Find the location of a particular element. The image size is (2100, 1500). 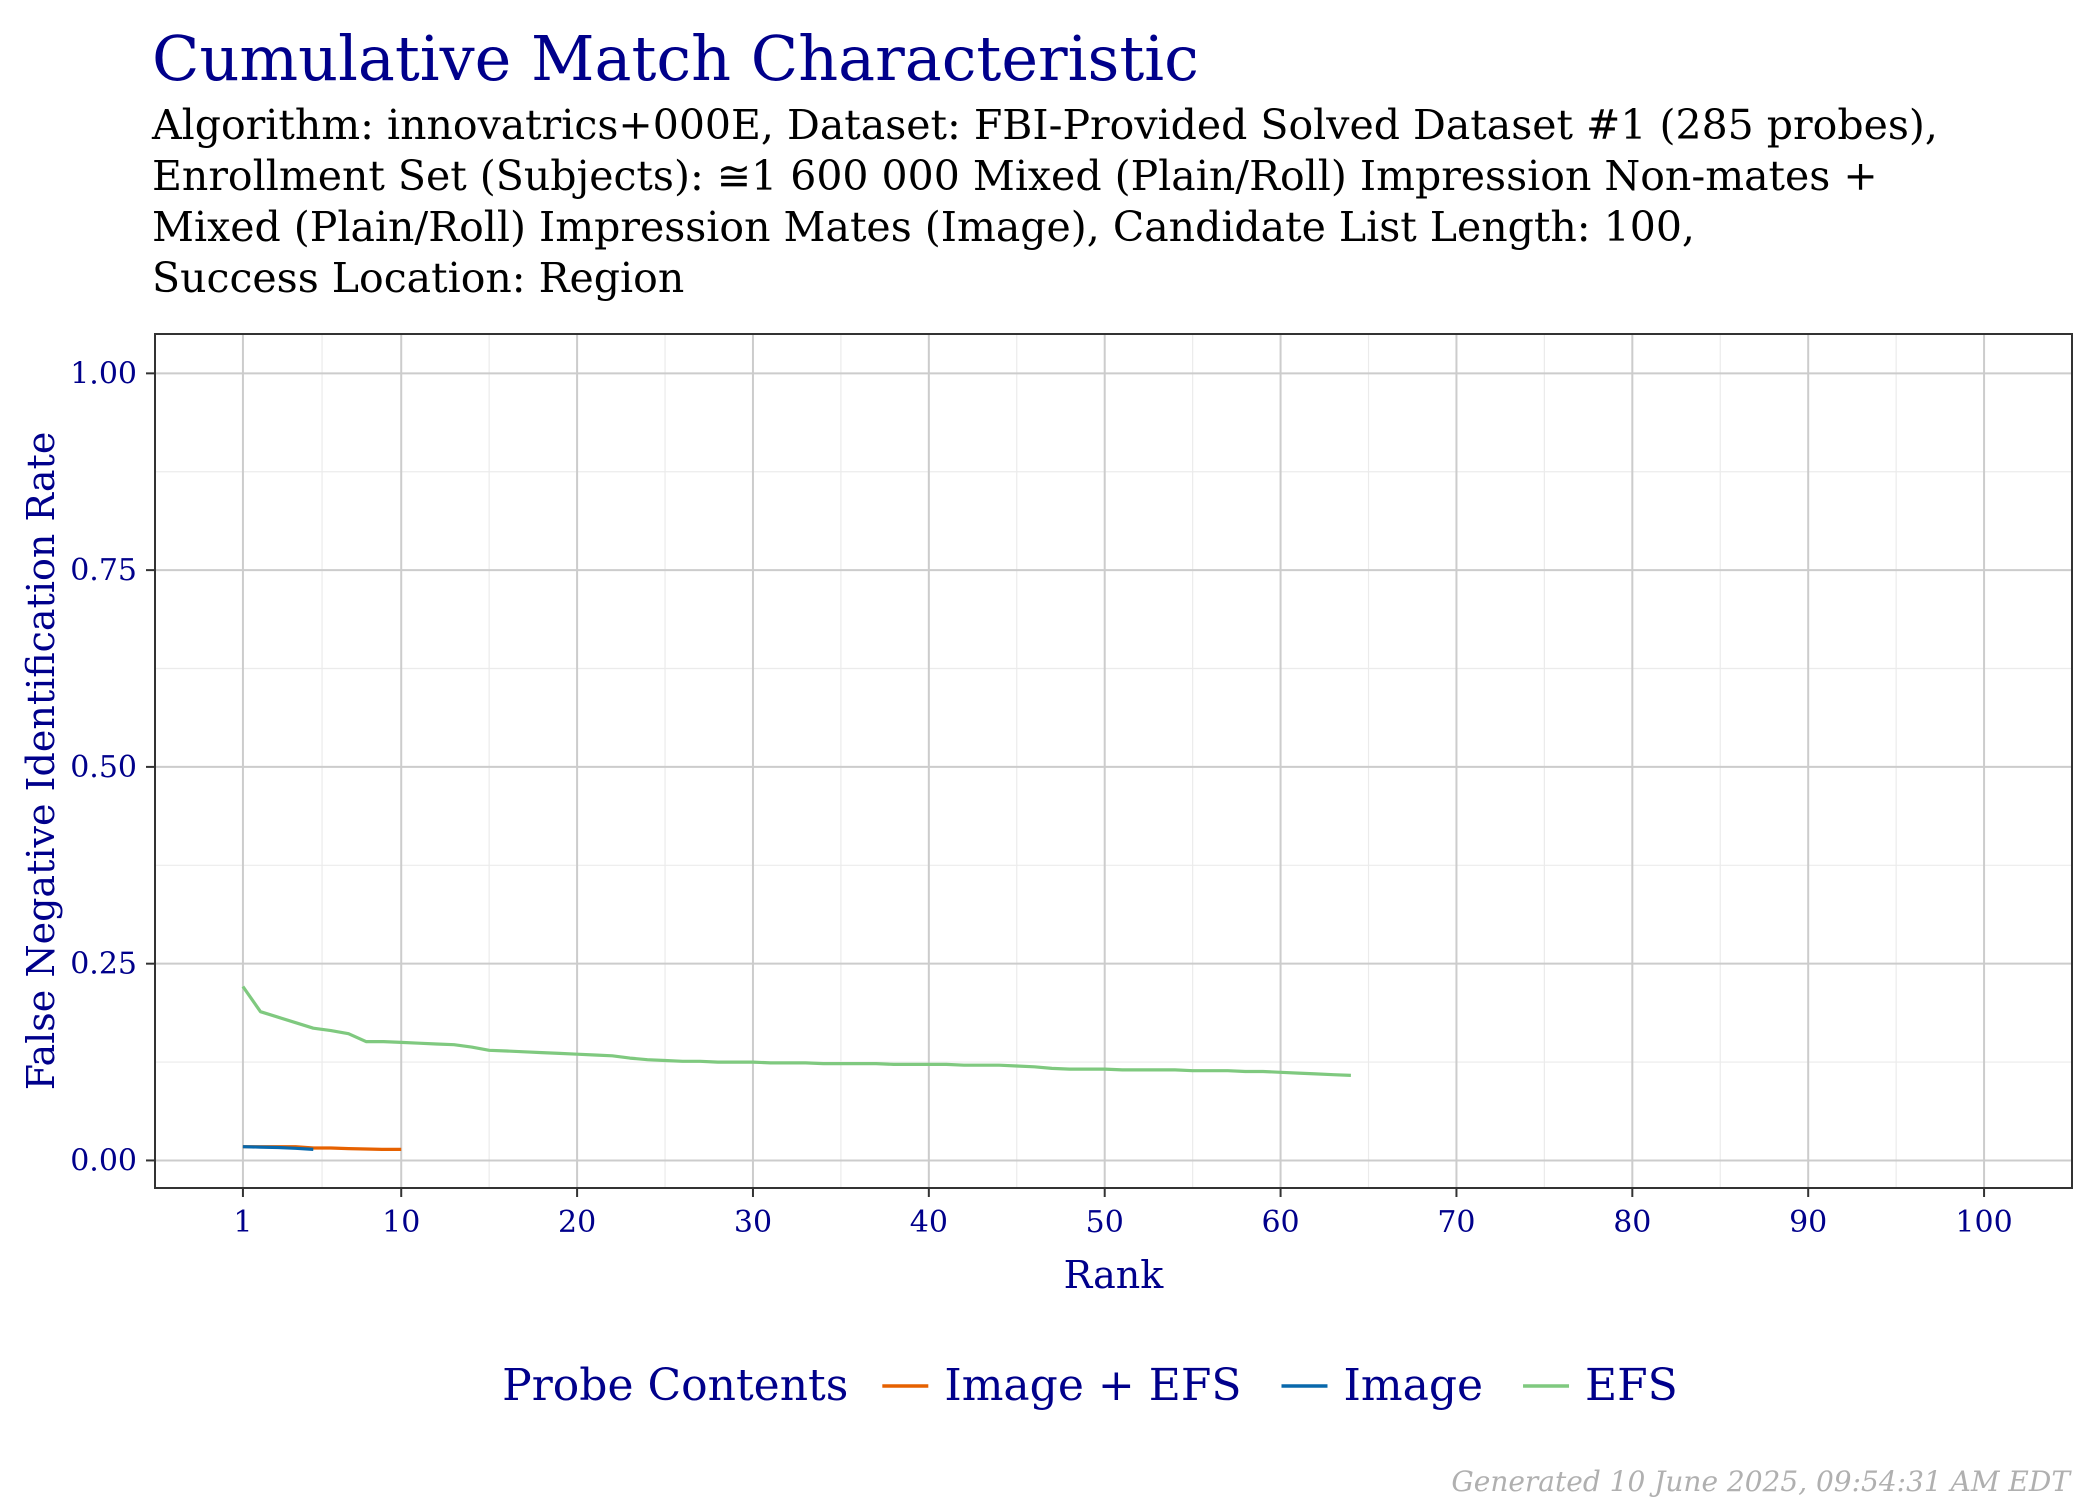

legend-label: Image + EFS is located at coordinates (1092, 1385).